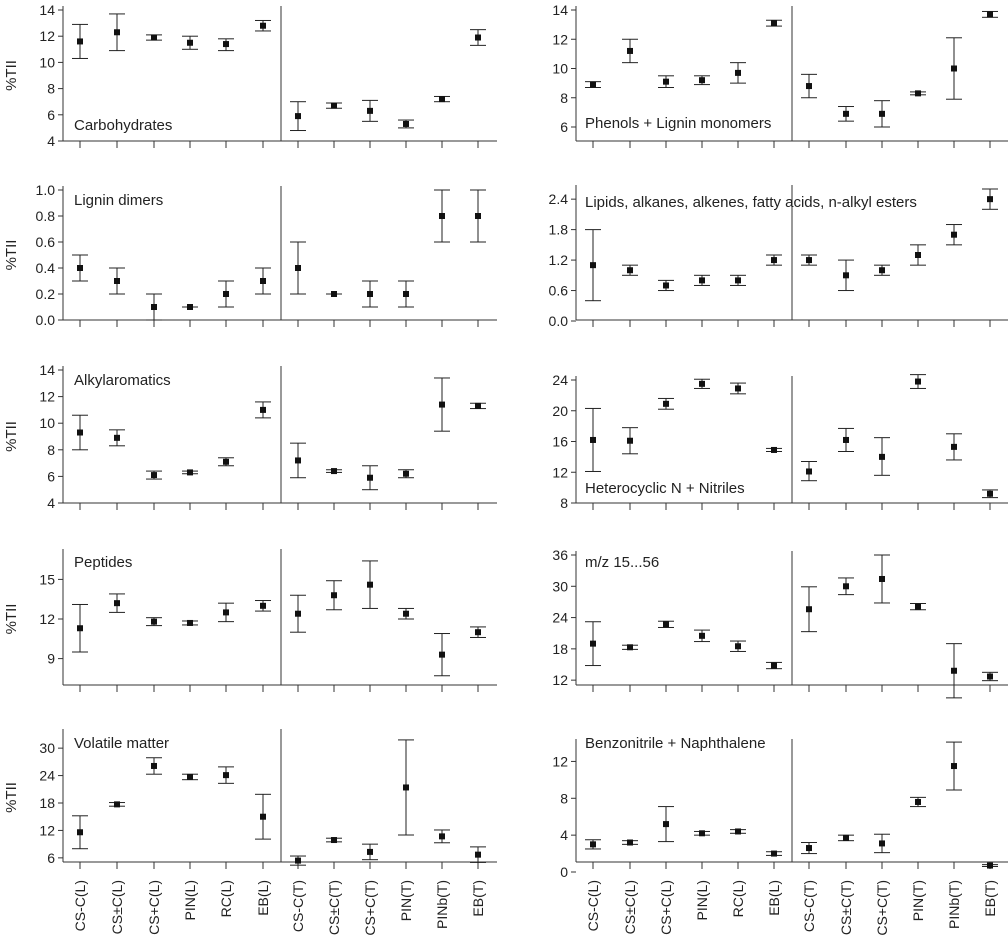 This screenshot has height=951, width=1008. Describe the element at coordinates (560, 442) in the screenshot. I see `y-tick-label: 16` at that location.